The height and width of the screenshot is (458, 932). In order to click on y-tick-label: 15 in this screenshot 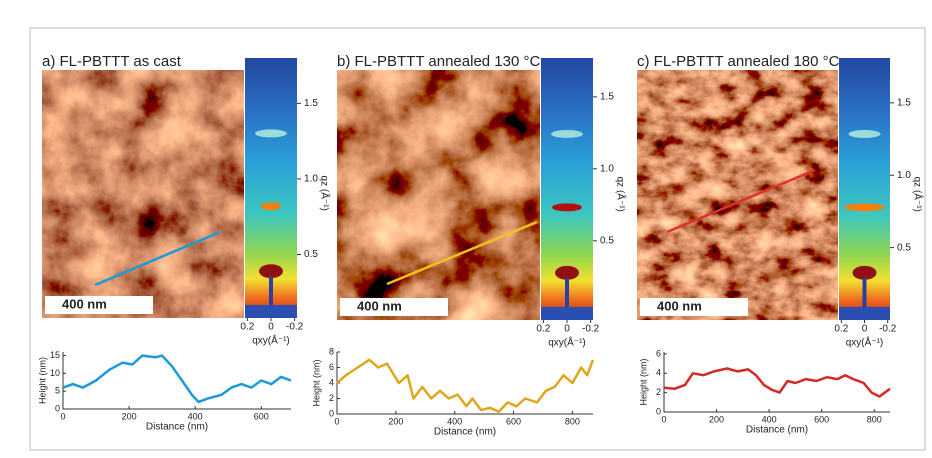, I will do `click(55, 355)`.